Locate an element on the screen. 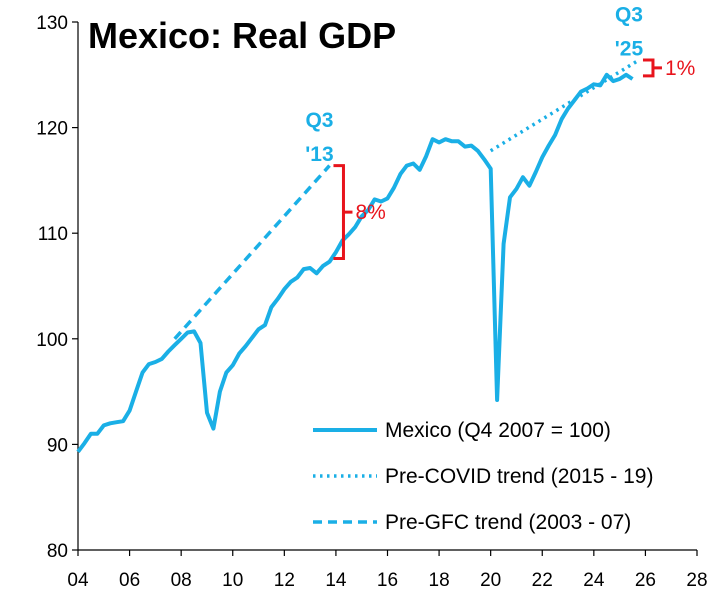 Image resolution: width=717 pixels, height=600 pixels. x-tick-label: 04 is located at coordinates (78, 580).